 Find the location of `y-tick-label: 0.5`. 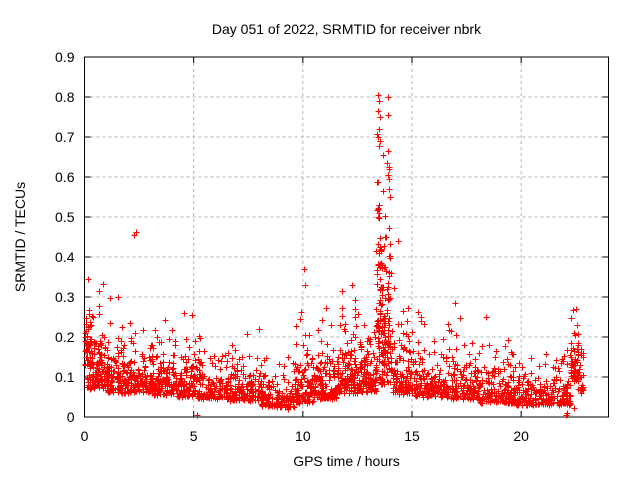

y-tick-label: 0.5 is located at coordinates (65, 217).